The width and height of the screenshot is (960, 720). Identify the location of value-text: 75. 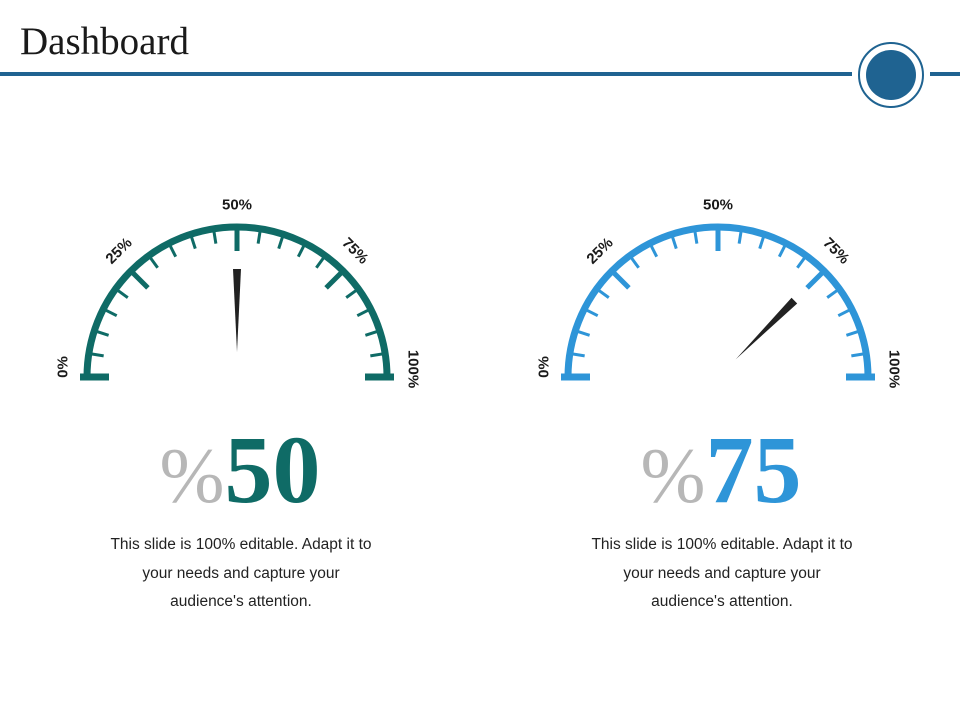
(753, 469).